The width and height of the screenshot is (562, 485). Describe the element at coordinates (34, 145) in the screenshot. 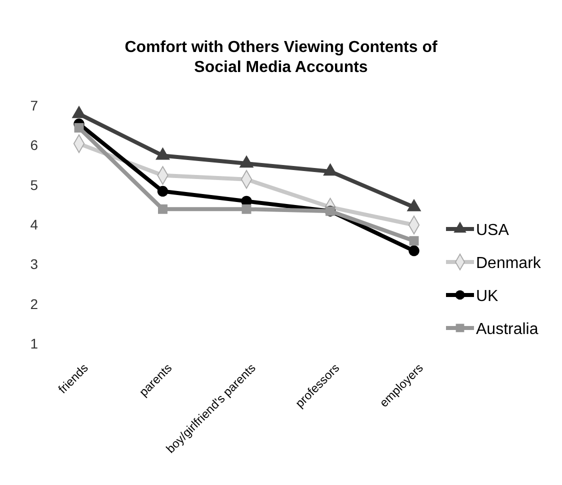

I see `y-tick-label: 6` at that location.